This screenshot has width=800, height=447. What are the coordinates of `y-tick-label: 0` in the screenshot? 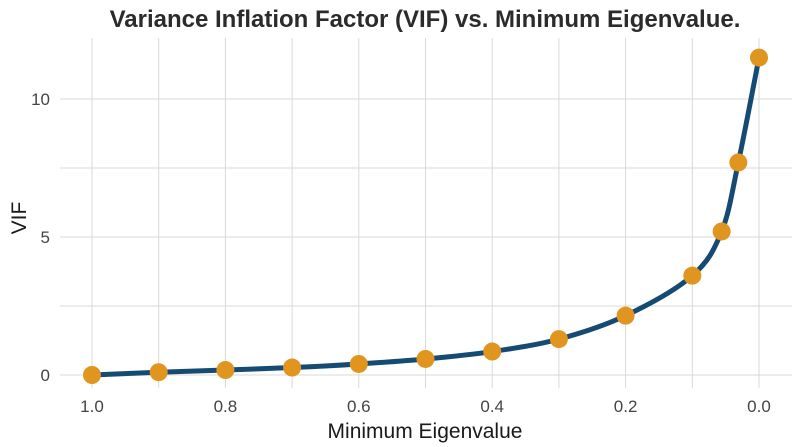 It's located at (45, 375).